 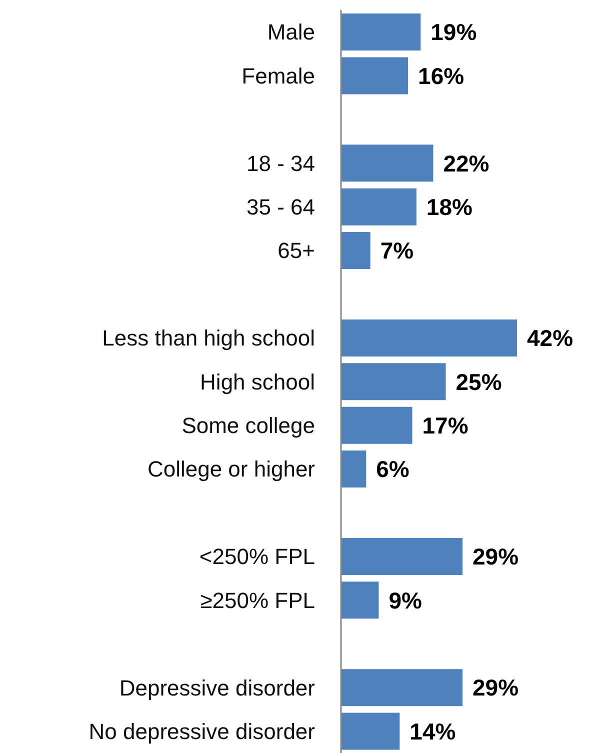 I want to click on y-tick-label: 18 - 34, so click(x=280, y=163).